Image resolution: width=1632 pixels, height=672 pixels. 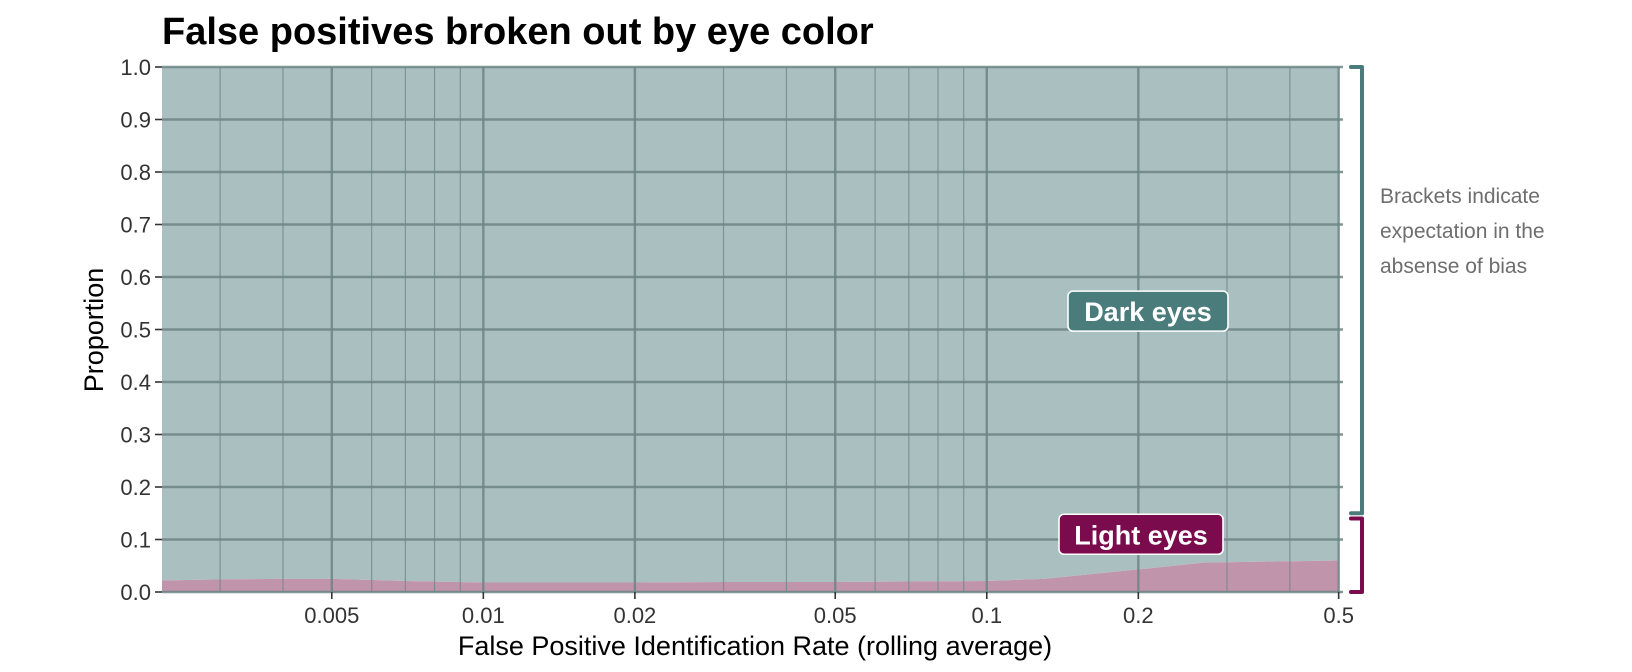 I want to click on x-tick-label: 0.005, so click(x=331, y=615).